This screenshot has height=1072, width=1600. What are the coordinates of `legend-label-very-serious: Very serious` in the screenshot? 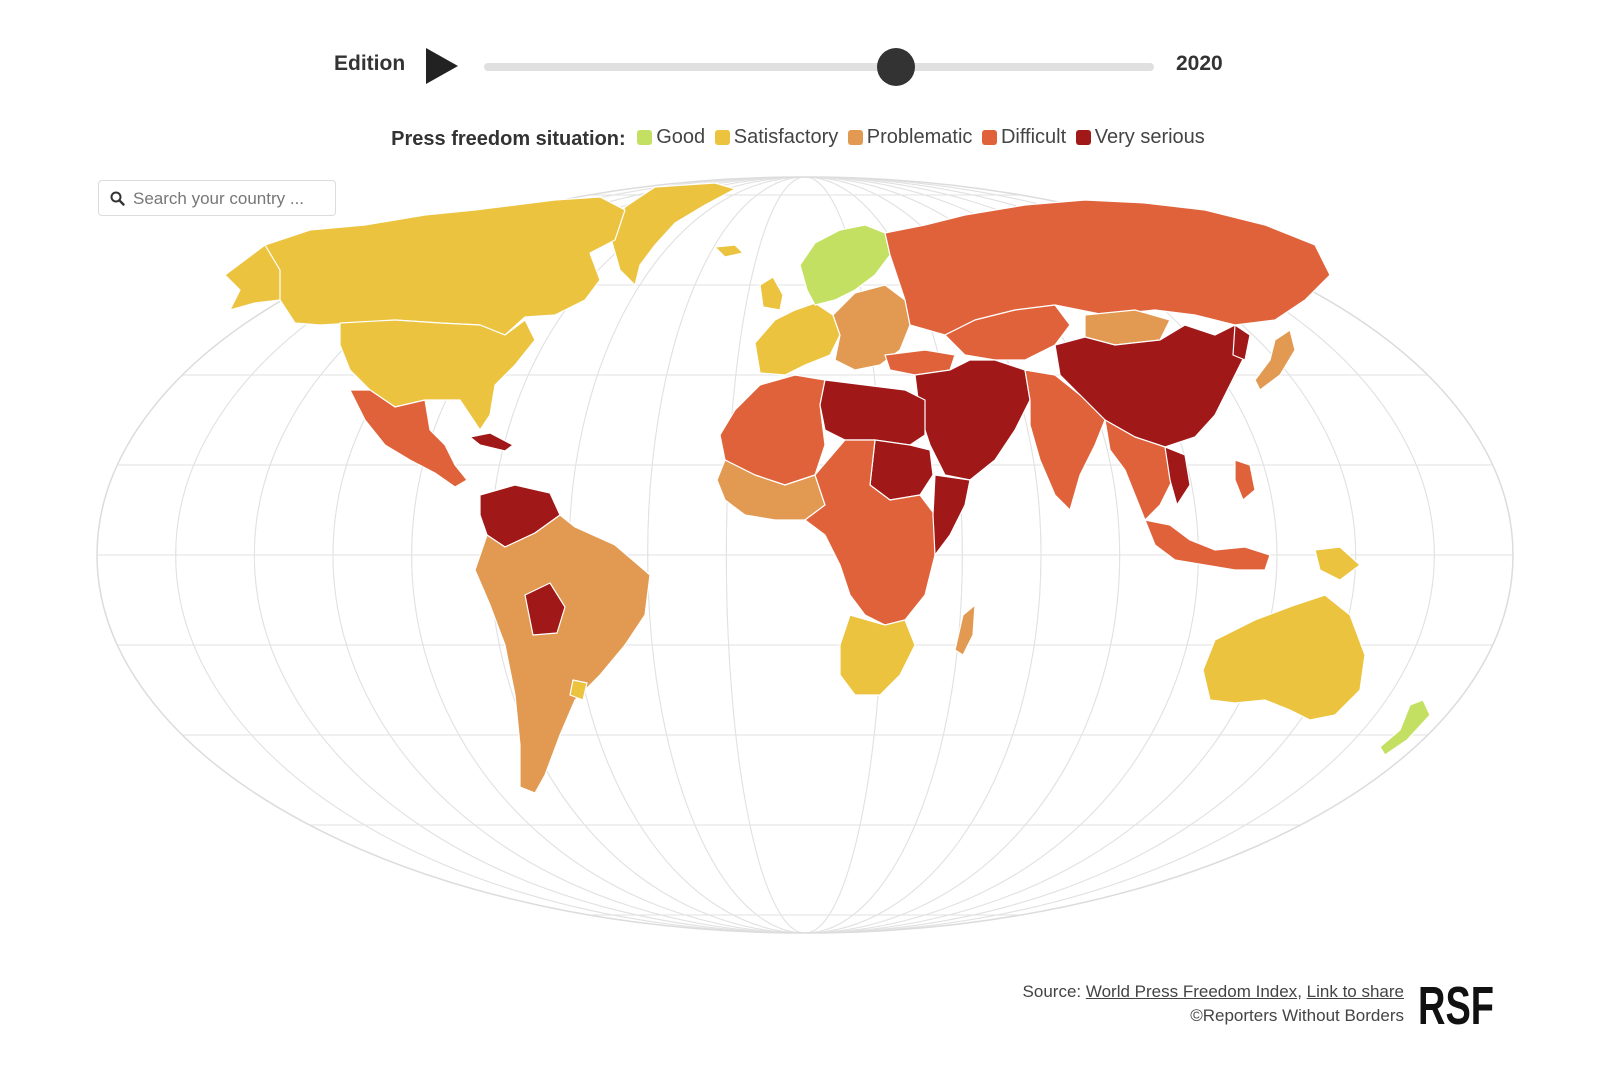 It's located at (1149, 137).